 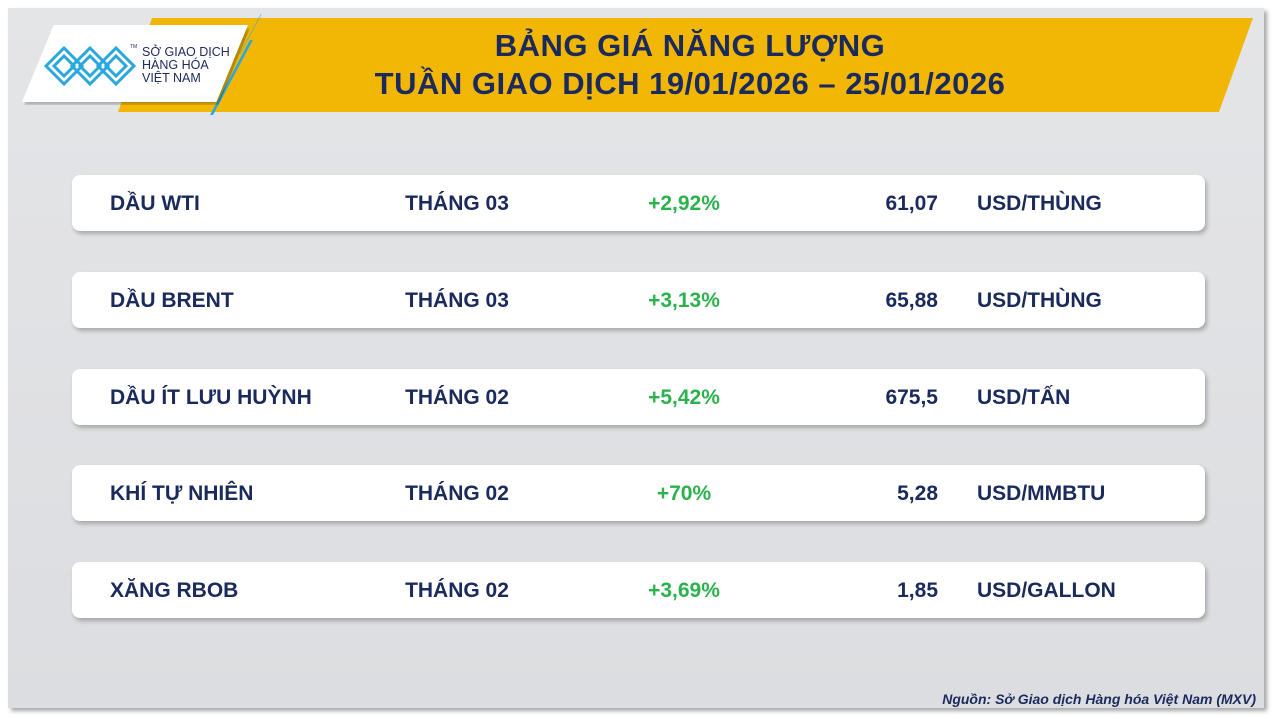 What do you see at coordinates (911, 203) in the screenshot?
I see `price: 61,07` at bounding box center [911, 203].